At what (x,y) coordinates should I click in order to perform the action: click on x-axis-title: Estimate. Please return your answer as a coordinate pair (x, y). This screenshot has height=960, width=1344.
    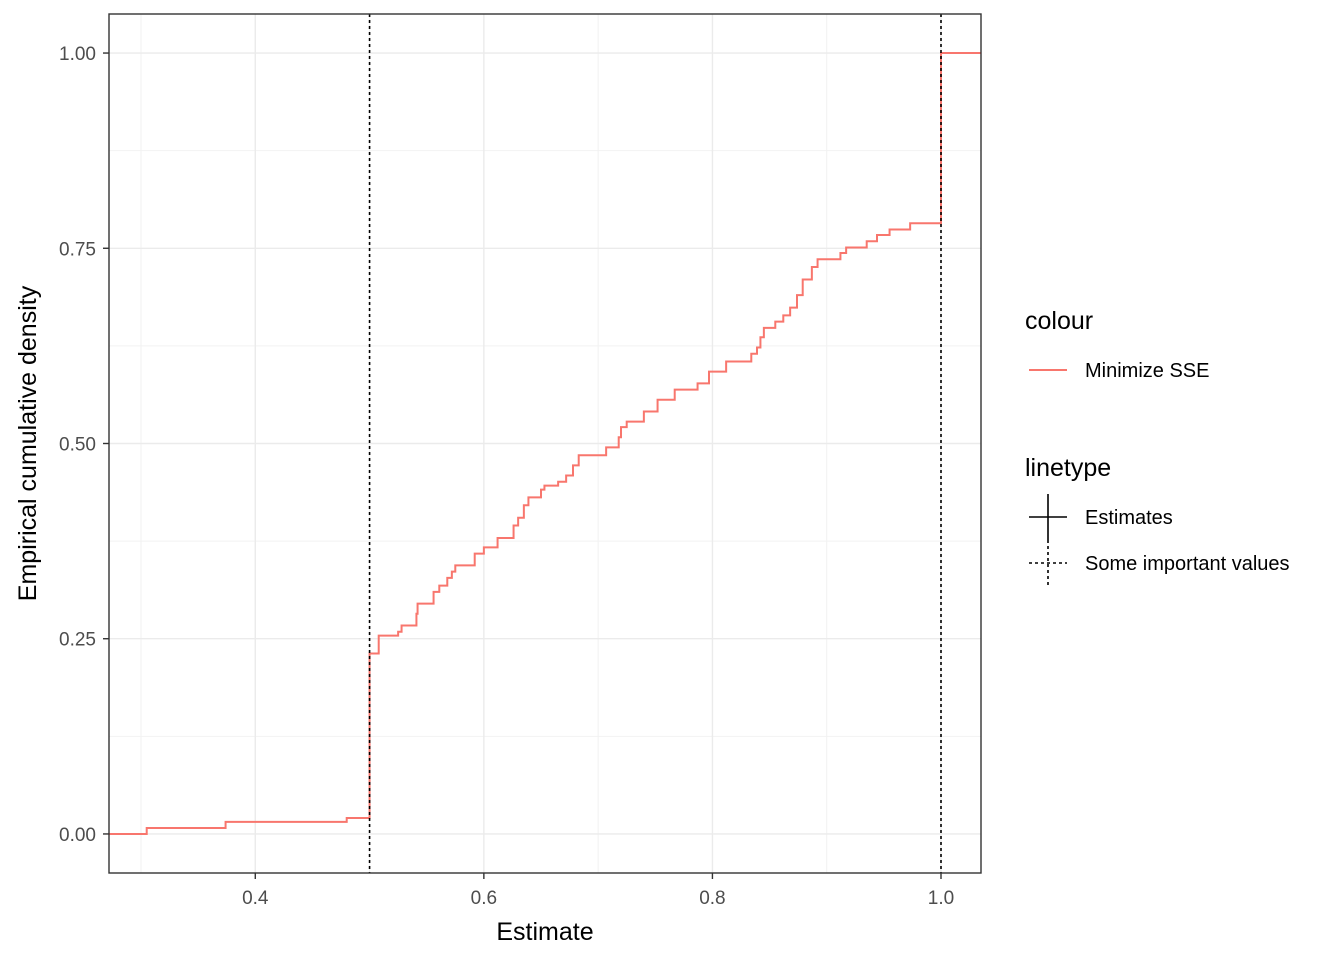
    Looking at the image, I should click on (544, 932).